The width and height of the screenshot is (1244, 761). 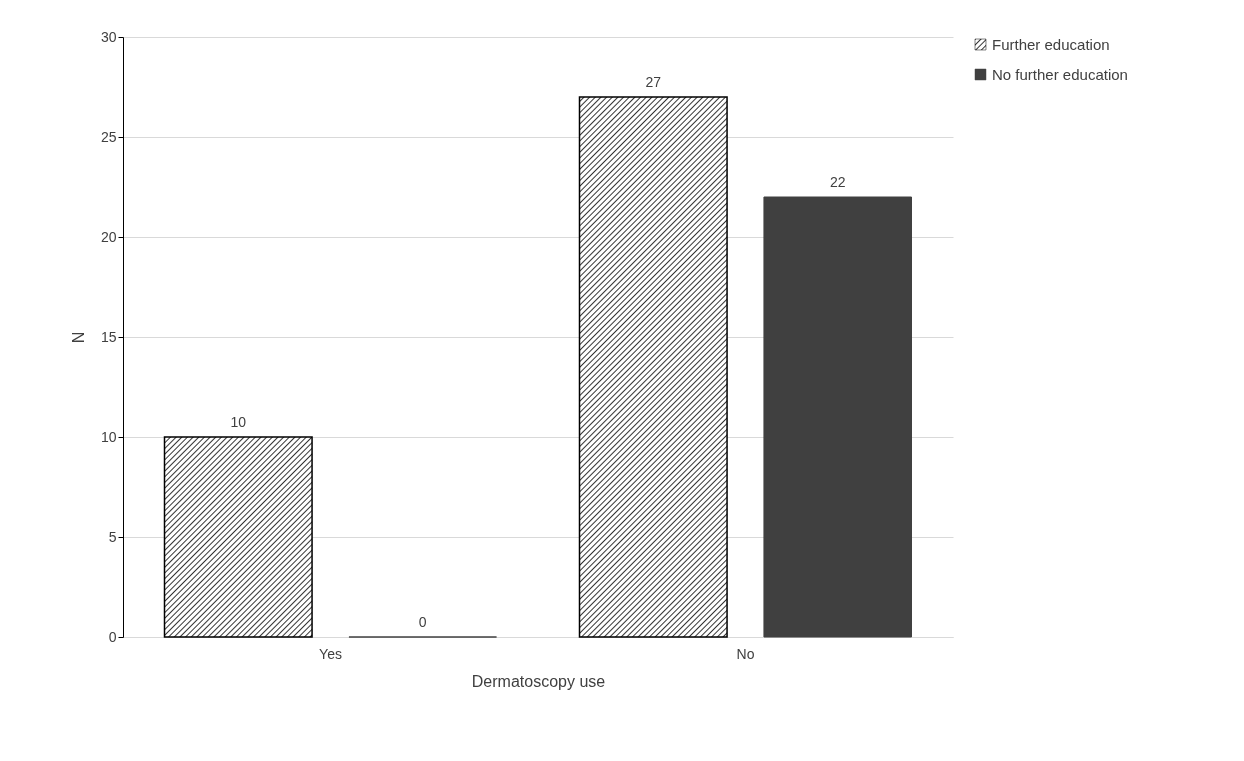 I want to click on x-axis-title: Dermatoscopy use, so click(x=538, y=681).